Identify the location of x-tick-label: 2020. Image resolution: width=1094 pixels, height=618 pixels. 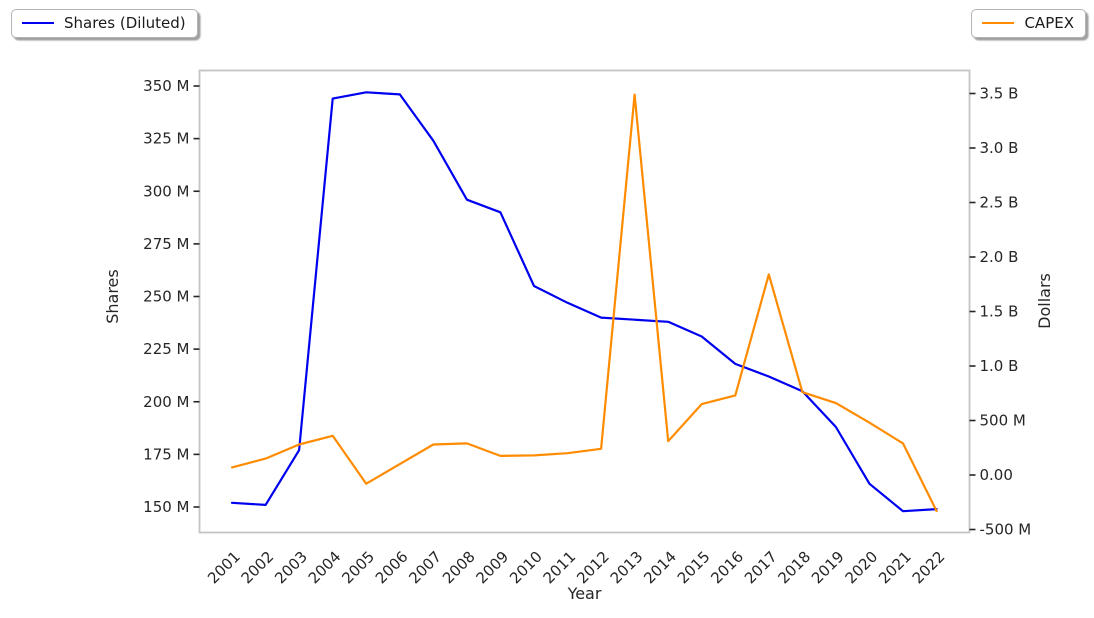
(862, 568).